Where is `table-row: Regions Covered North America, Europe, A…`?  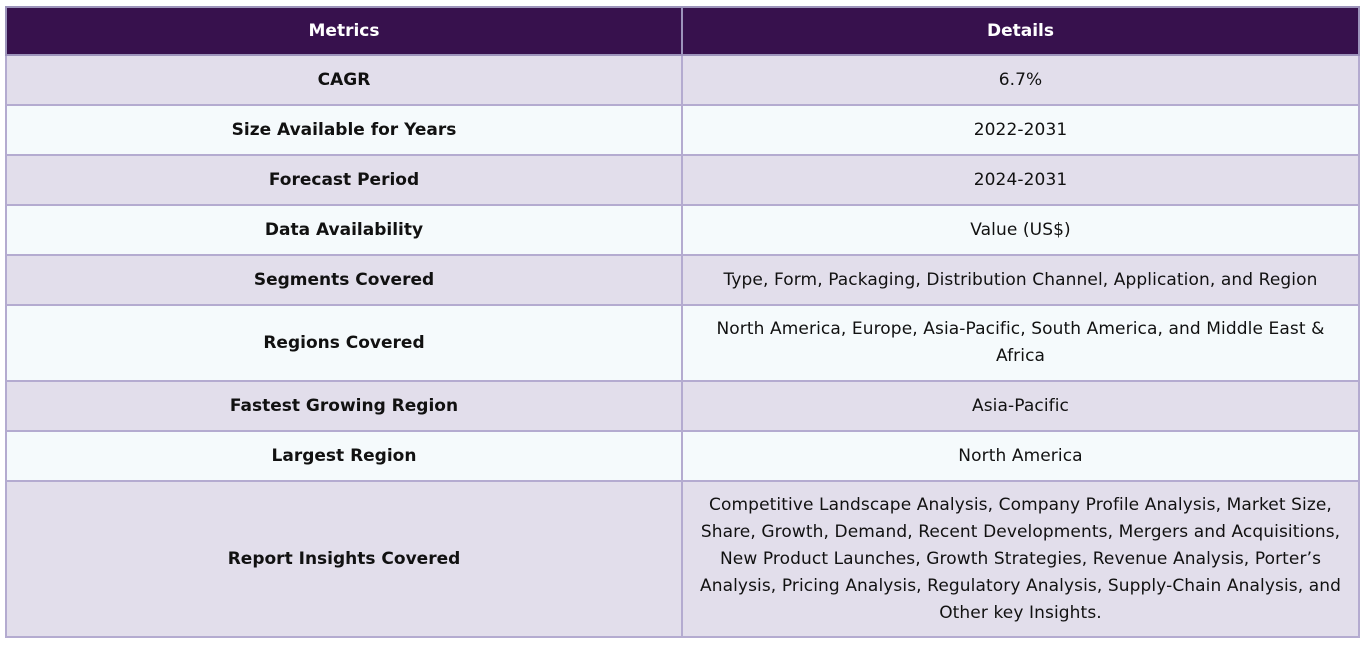
table-row: Regions Covered North America, Europe, A… is located at coordinates (682, 343).